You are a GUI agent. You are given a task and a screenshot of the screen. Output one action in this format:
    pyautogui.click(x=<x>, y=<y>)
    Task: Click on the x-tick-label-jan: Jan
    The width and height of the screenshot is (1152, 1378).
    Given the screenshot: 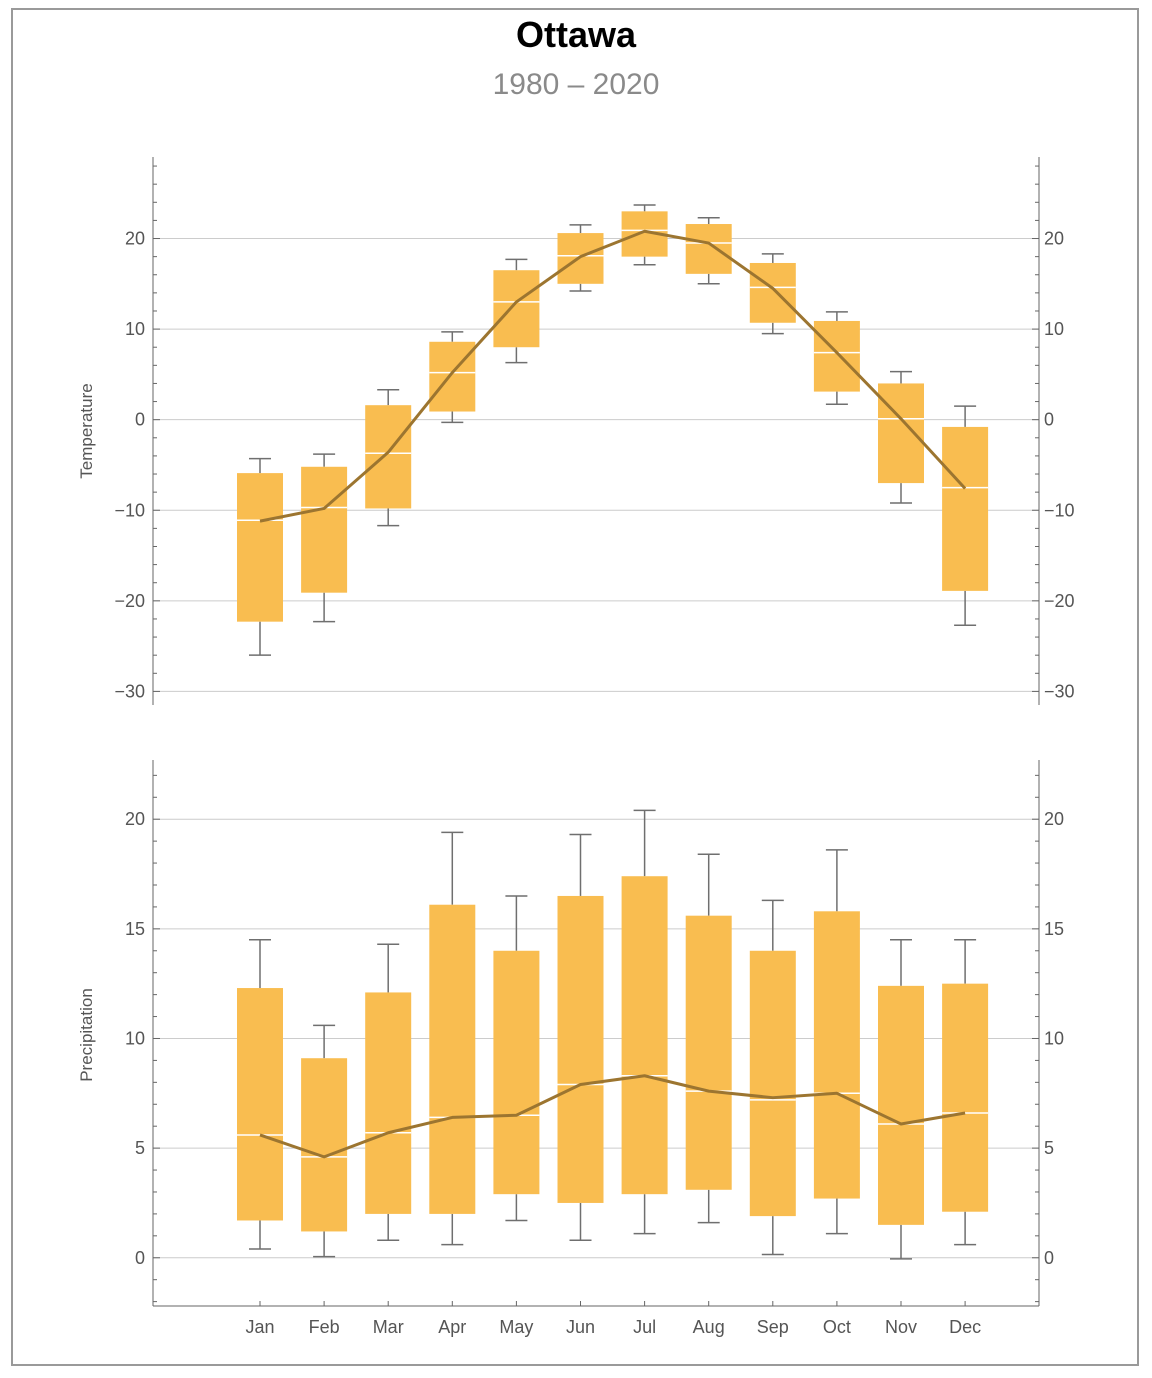 What is the action you would take?
    pyautogui.click(x=259, y=1327)
    